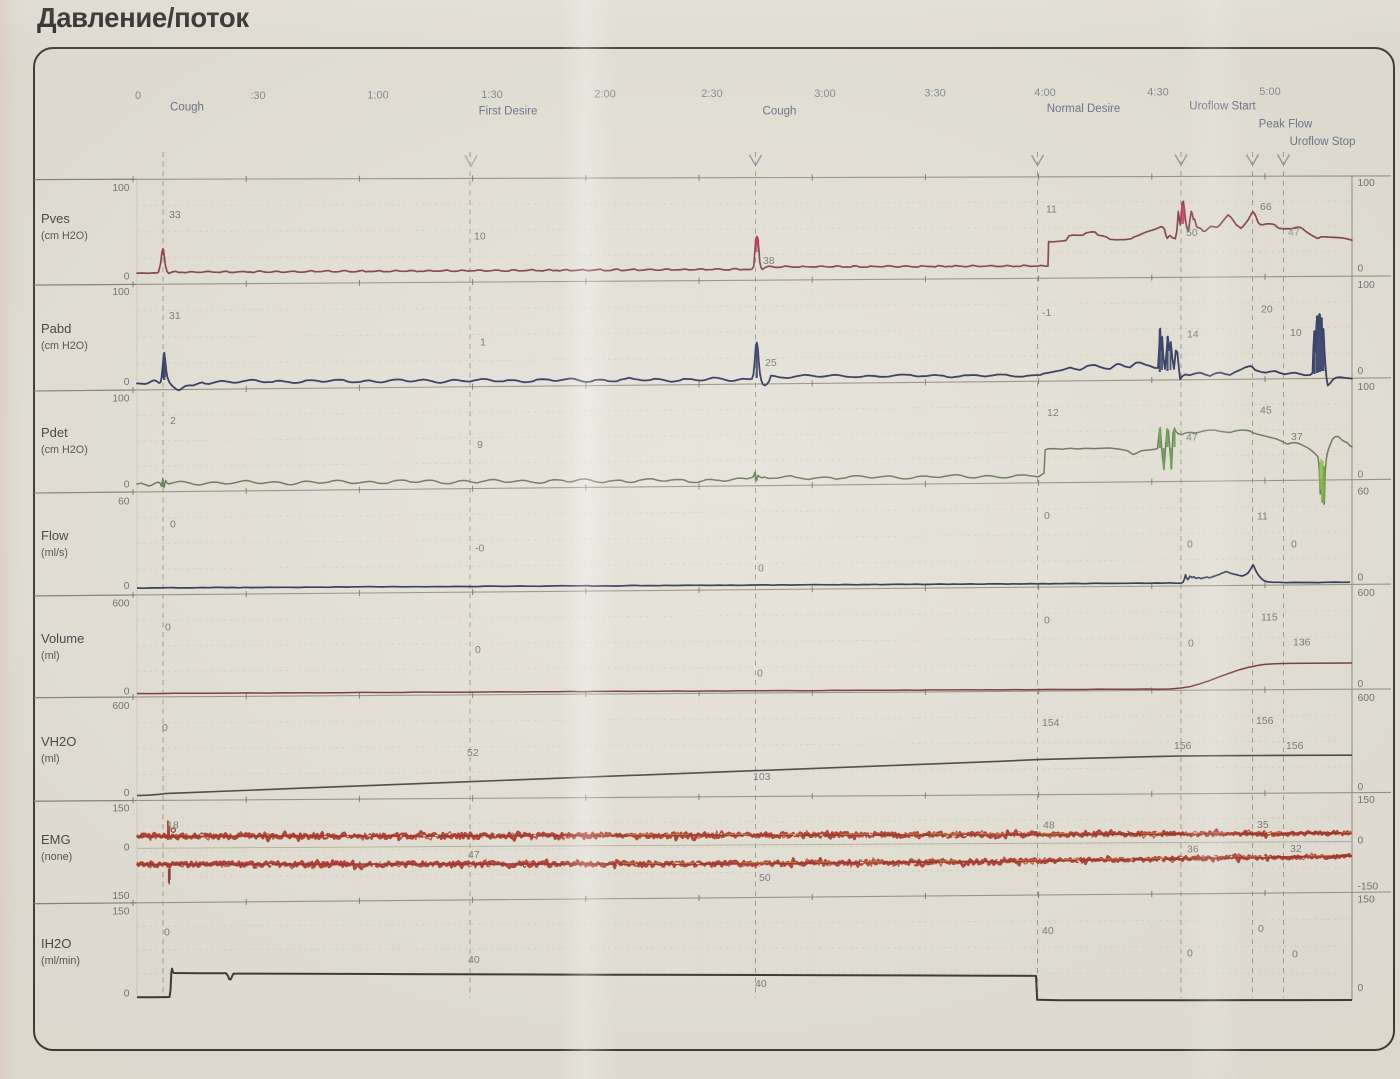 The image size is (1400, 1079). Describe the element at coordinates (1049, 826) in the screenshot. I see `svg-text: 48` at that location.